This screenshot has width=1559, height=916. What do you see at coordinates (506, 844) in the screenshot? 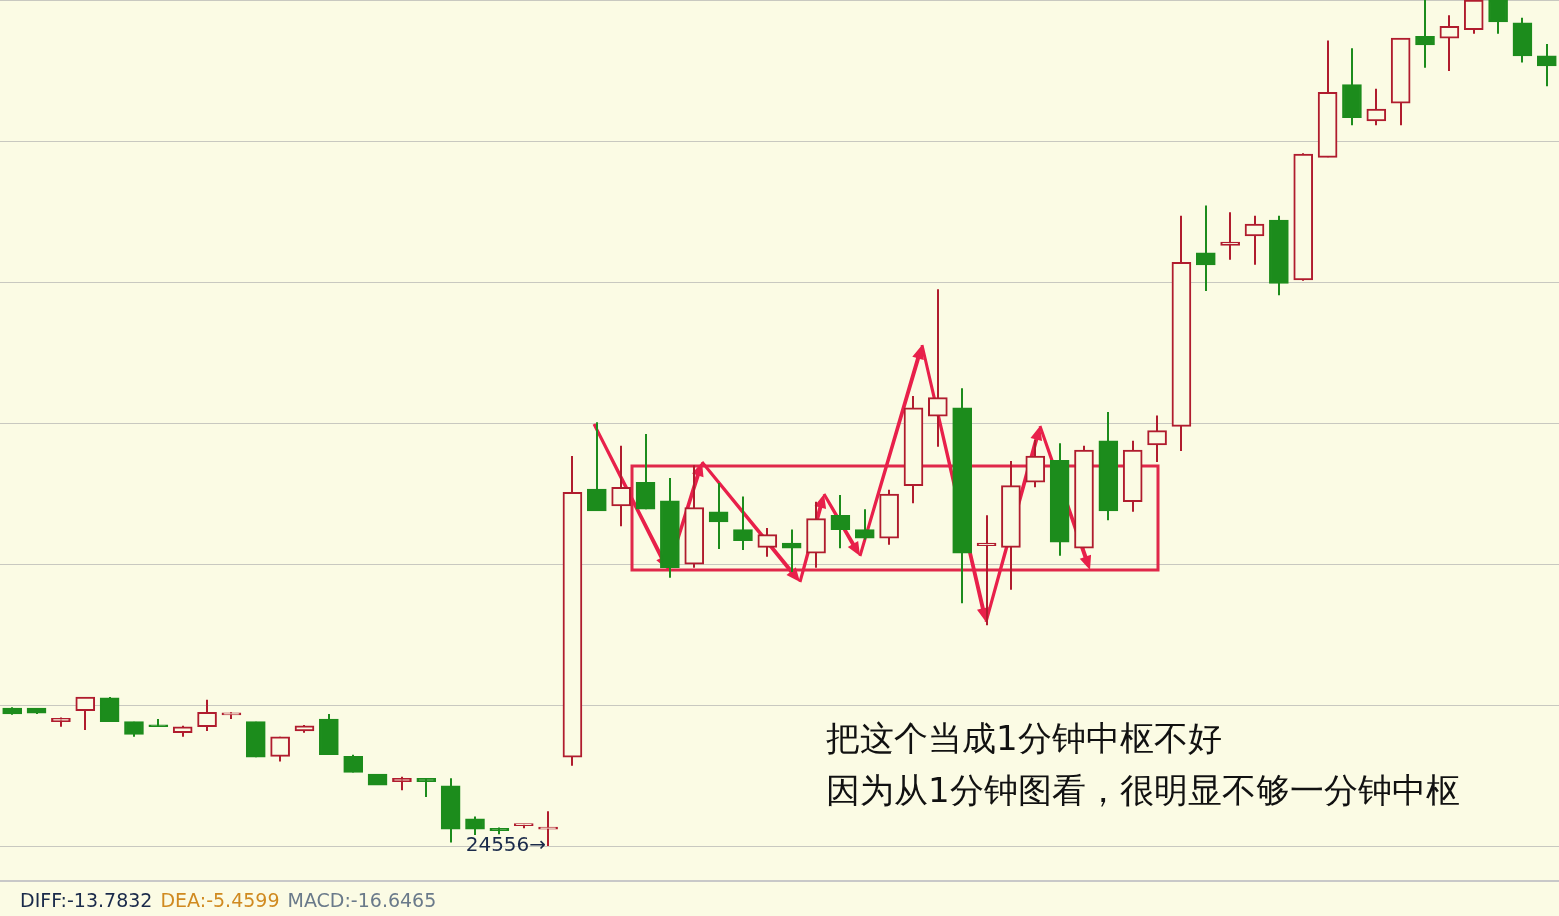
I see `annotation: 24556→` at bounding box center [506, 844].